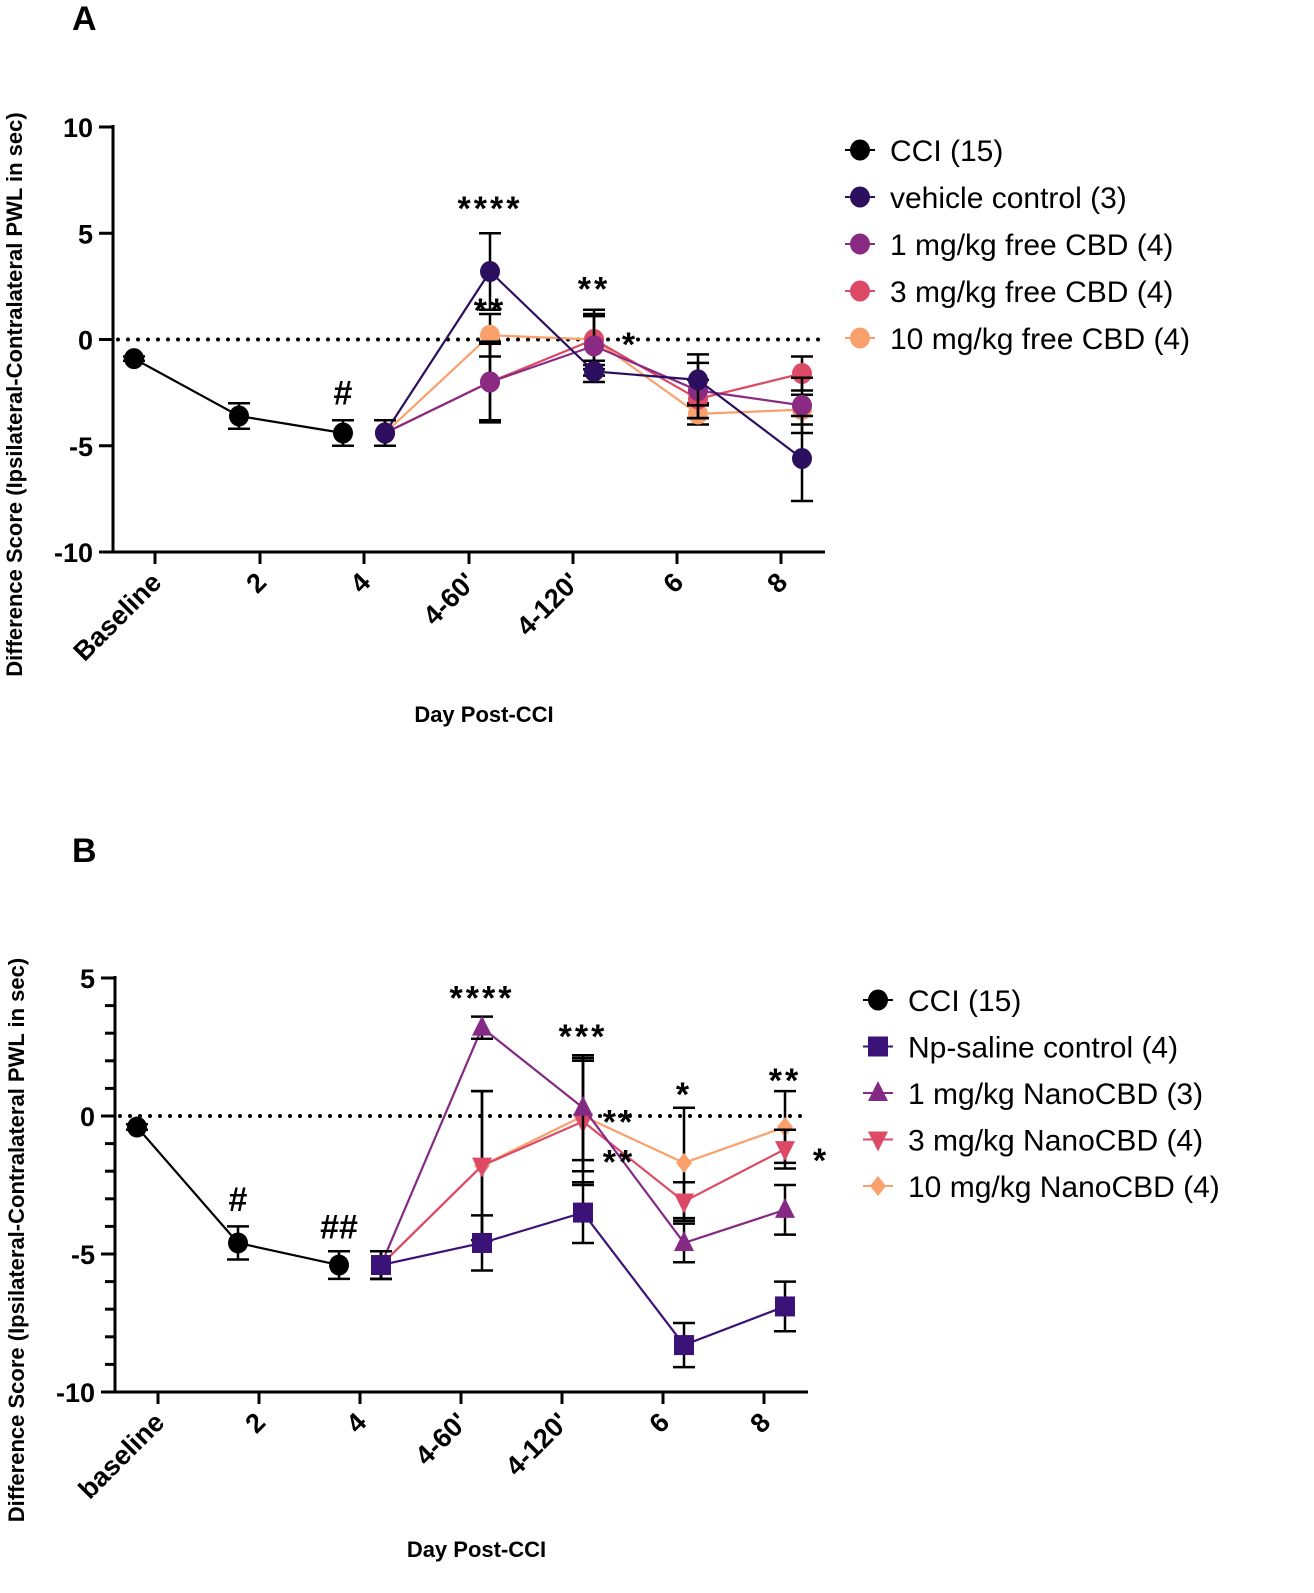 The width and height of the screenshot is (1314, 1593). I want to click on legend-item: 10 mg/kg NanoCBD (4), so click(1041, 1187).